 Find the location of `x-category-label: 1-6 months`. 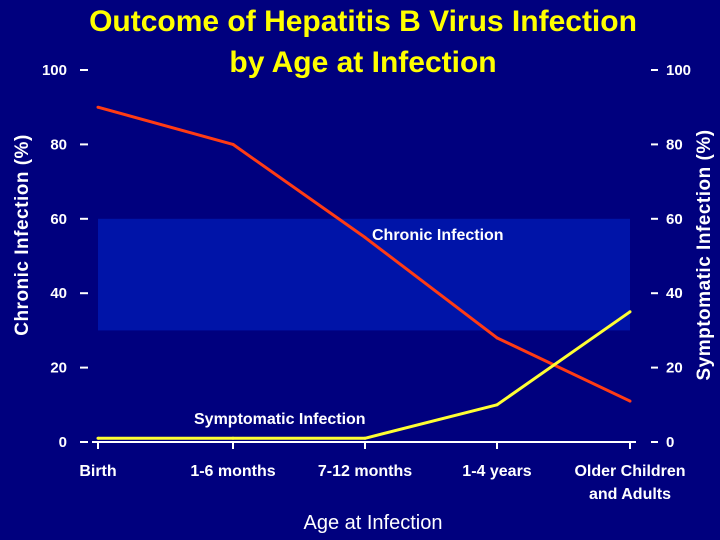

x-category-label: 1-6 months is located at coordinates (232, 471).